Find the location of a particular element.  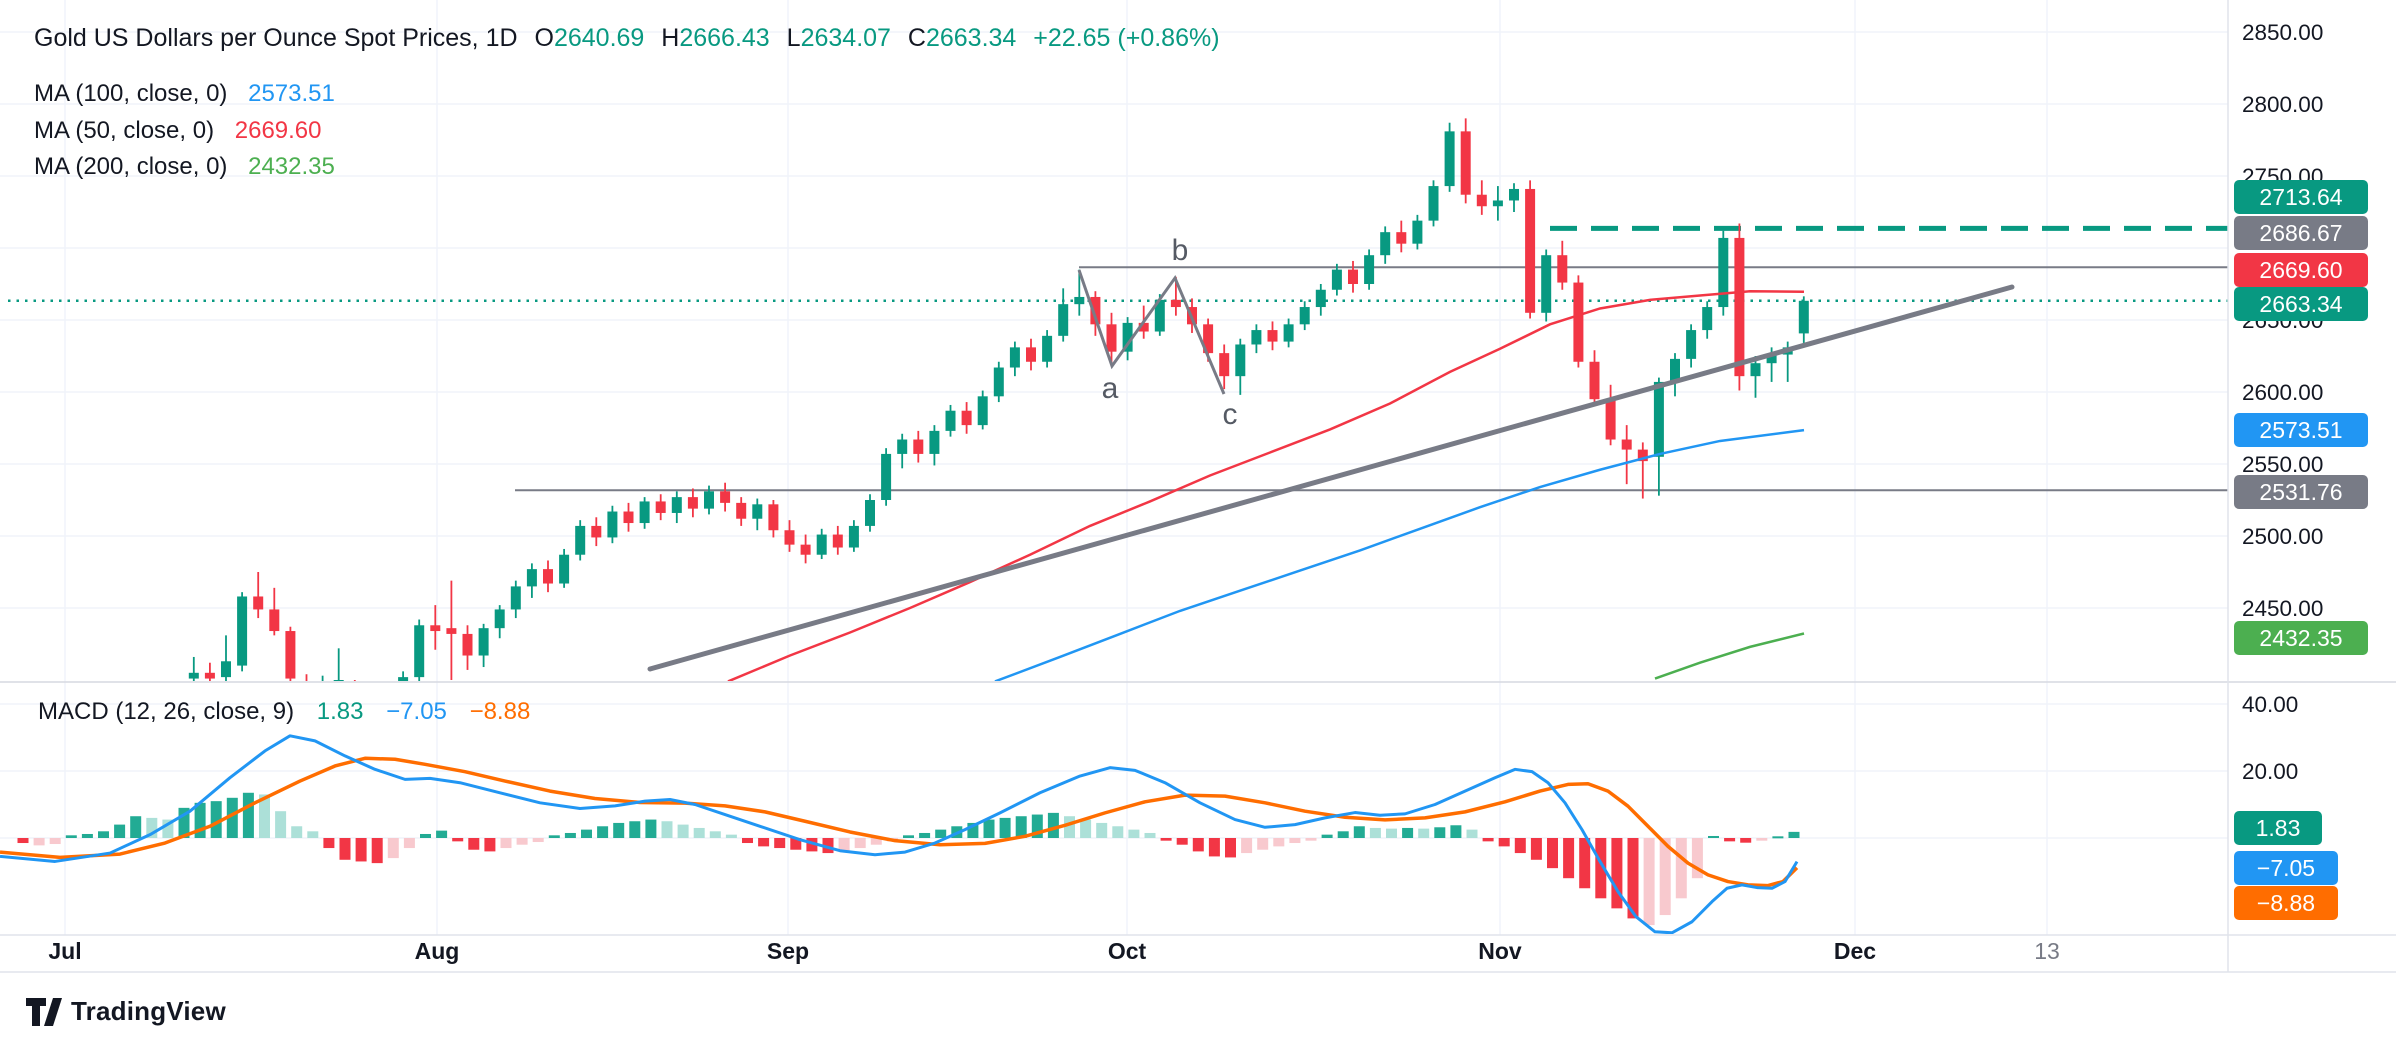

ohlc-open-value: 2640.69 is located at coordinates (599, 38).